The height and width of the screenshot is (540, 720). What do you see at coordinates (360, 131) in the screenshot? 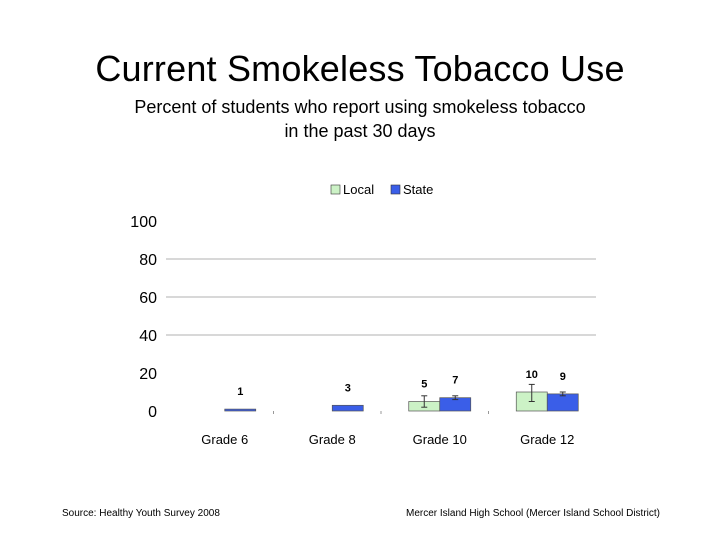
I see `subtitle-line-2: in the past 30 days` at bounding box center [360, 131].